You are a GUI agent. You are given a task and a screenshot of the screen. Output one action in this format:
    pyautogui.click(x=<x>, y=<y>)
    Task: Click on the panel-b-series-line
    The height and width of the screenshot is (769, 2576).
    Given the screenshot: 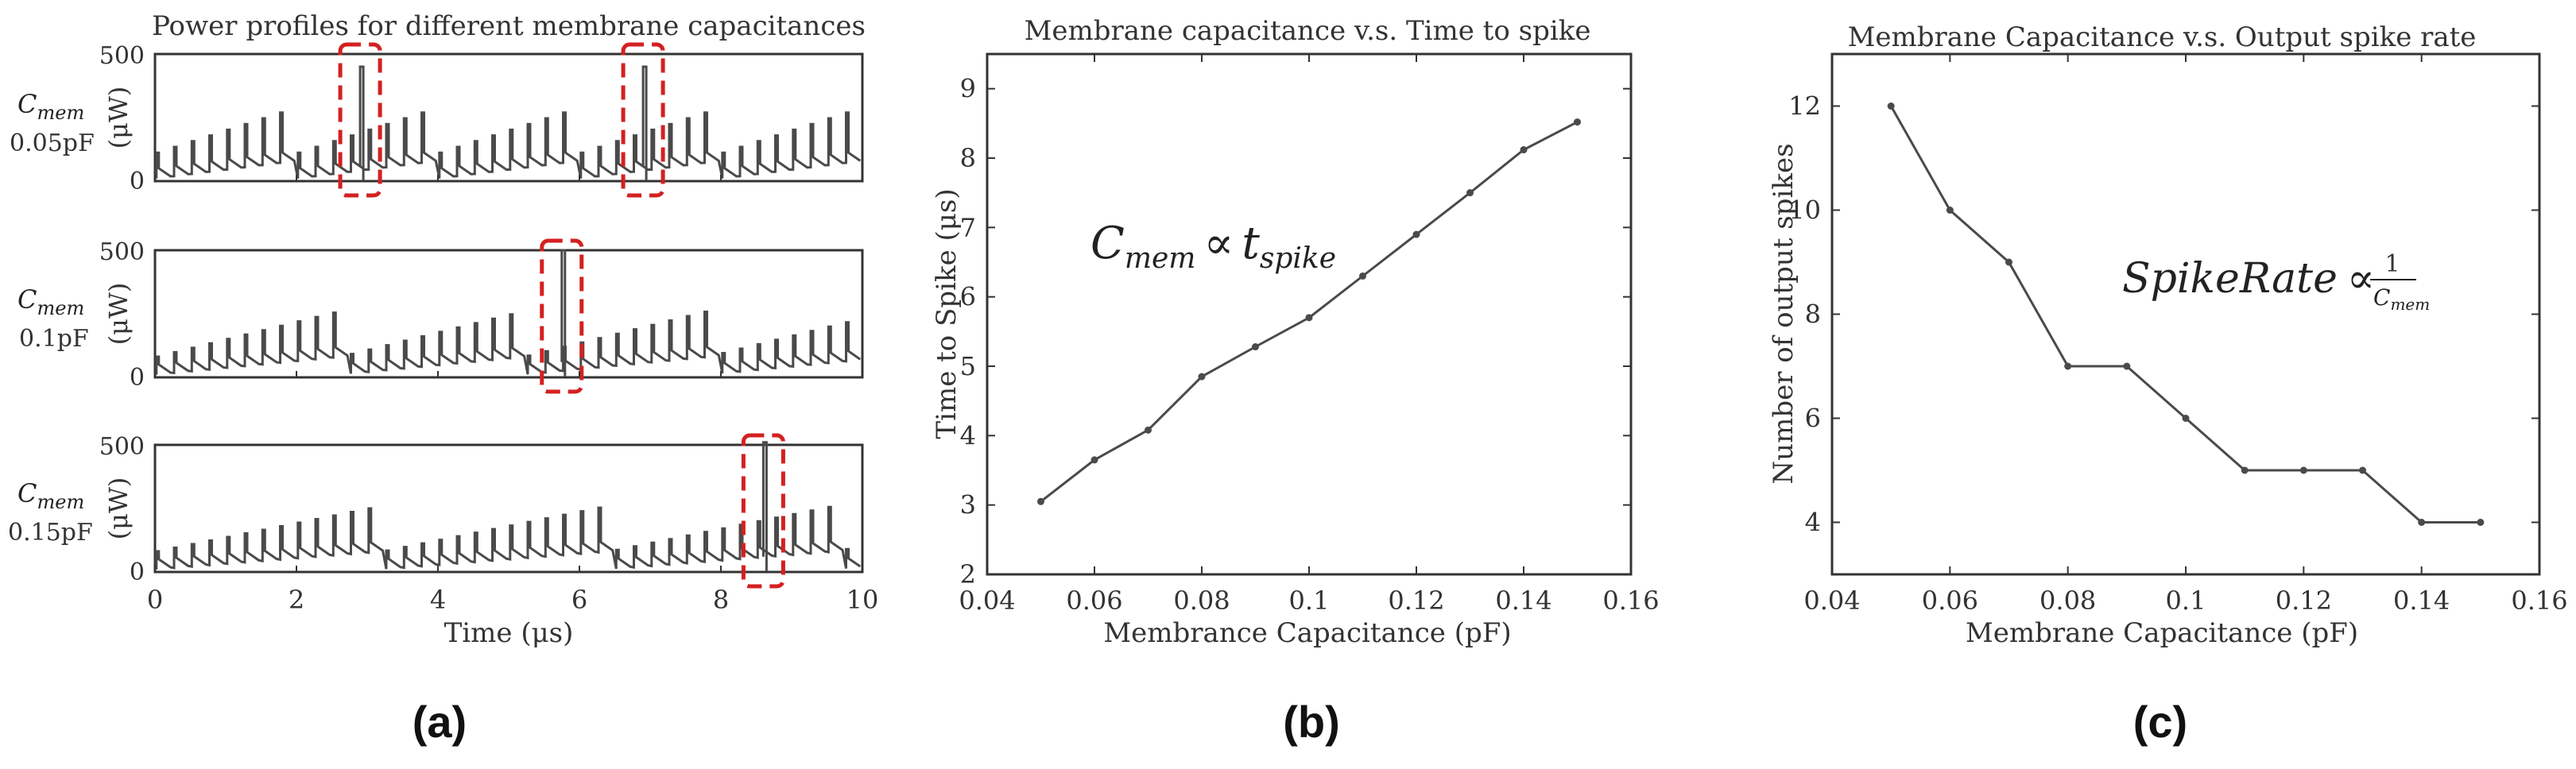 What is the action you would take?
    pyautogui.click(x=1309, y=312)
    